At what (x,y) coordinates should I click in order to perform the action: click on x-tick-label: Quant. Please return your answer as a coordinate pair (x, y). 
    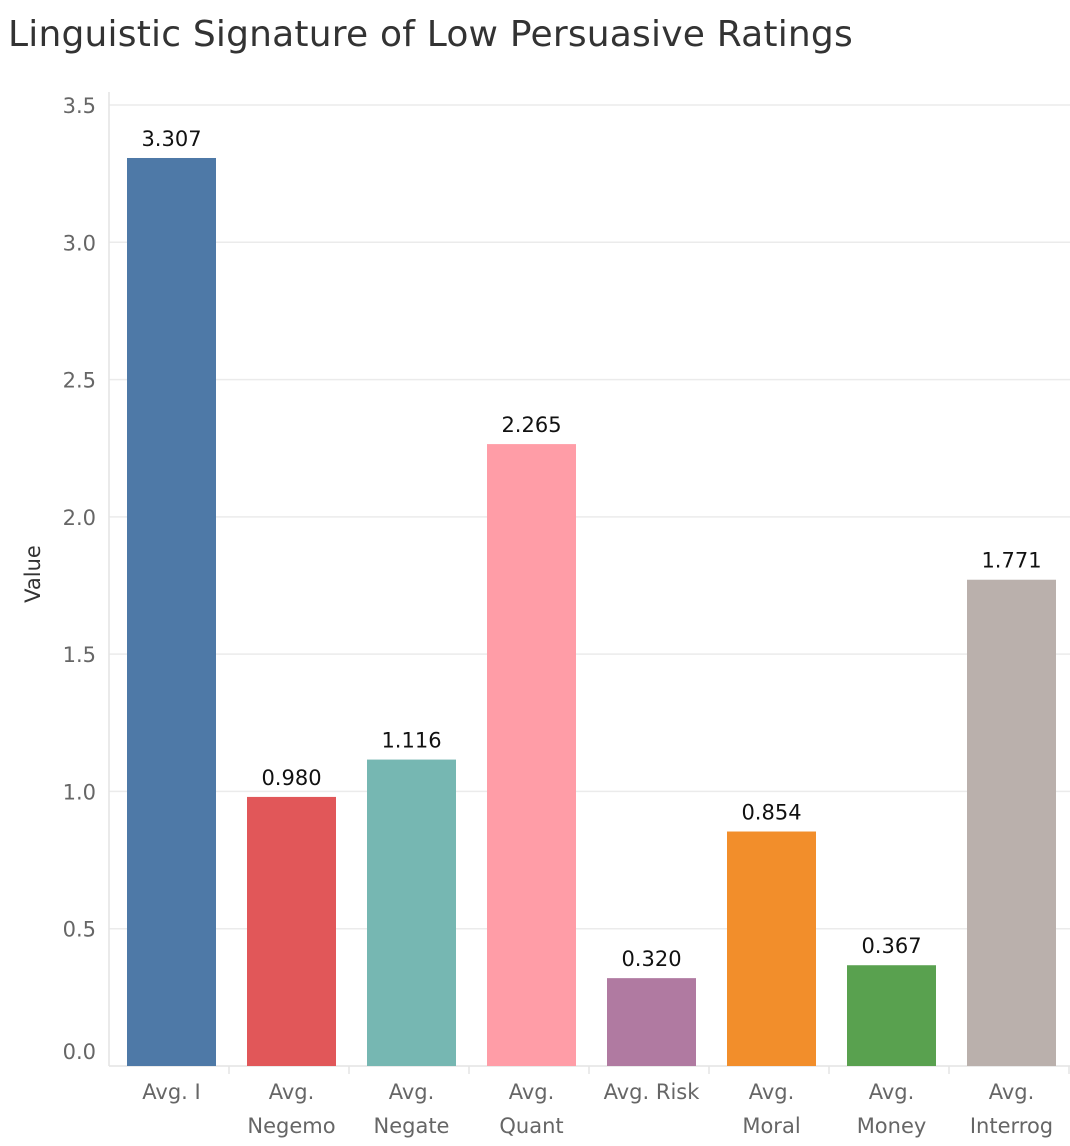
    Looking at the image, I should click on (531, 1126).